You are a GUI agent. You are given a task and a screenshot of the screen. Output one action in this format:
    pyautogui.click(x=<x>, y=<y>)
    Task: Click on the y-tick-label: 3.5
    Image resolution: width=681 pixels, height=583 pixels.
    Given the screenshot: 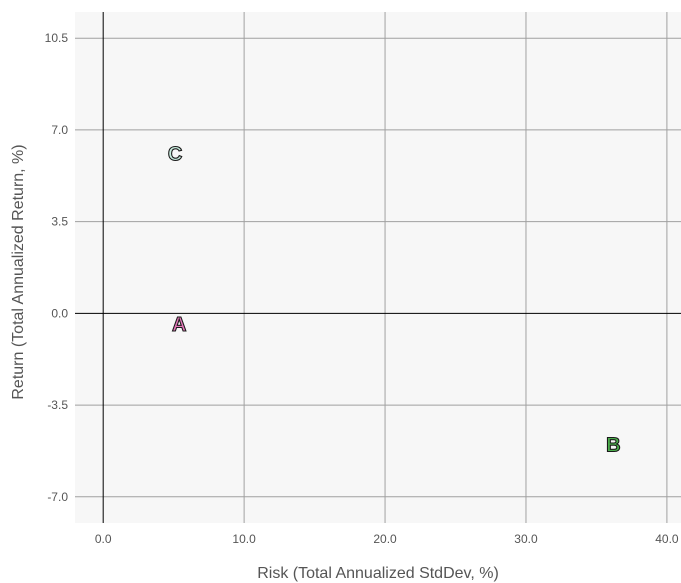 What is the action you would take?
    pyautogui.click(x=59, y=222)
    